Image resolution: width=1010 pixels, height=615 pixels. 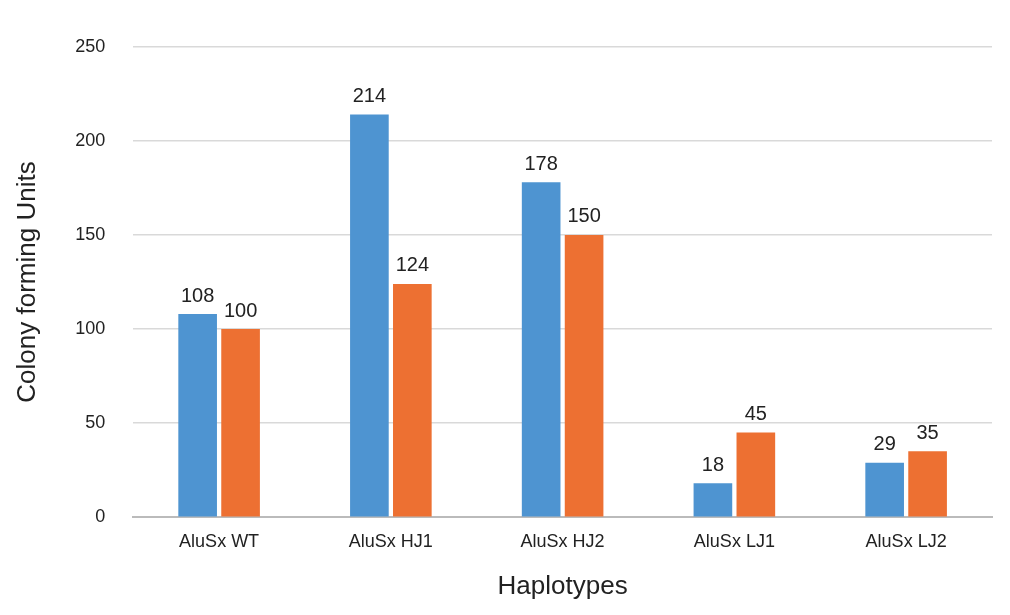 I want to click on x-tick-label: AluSx HJ2, so click(x=562, y=540).